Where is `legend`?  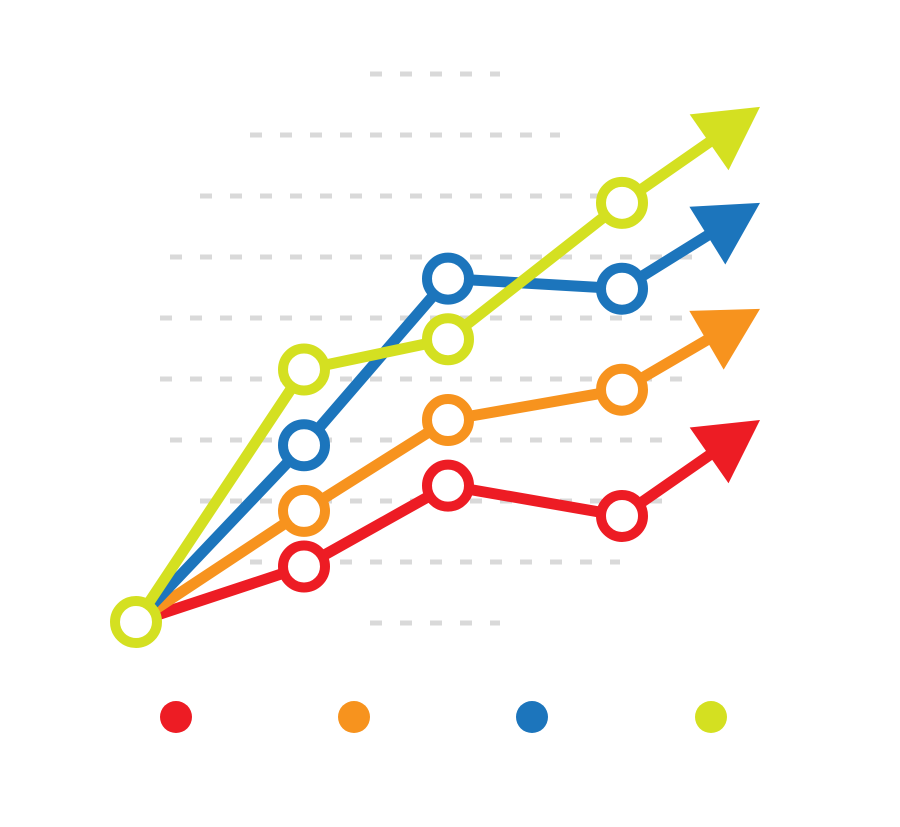 legend is located at coordinates (443, 717).